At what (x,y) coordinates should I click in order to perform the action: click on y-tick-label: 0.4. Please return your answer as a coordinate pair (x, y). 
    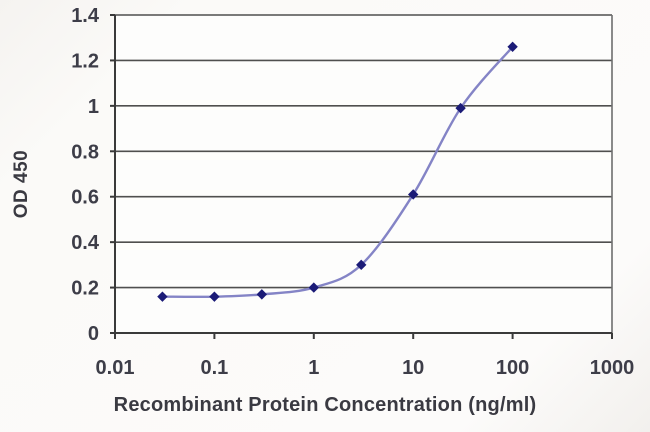
    Looking at the image, I should click on (85, 243).